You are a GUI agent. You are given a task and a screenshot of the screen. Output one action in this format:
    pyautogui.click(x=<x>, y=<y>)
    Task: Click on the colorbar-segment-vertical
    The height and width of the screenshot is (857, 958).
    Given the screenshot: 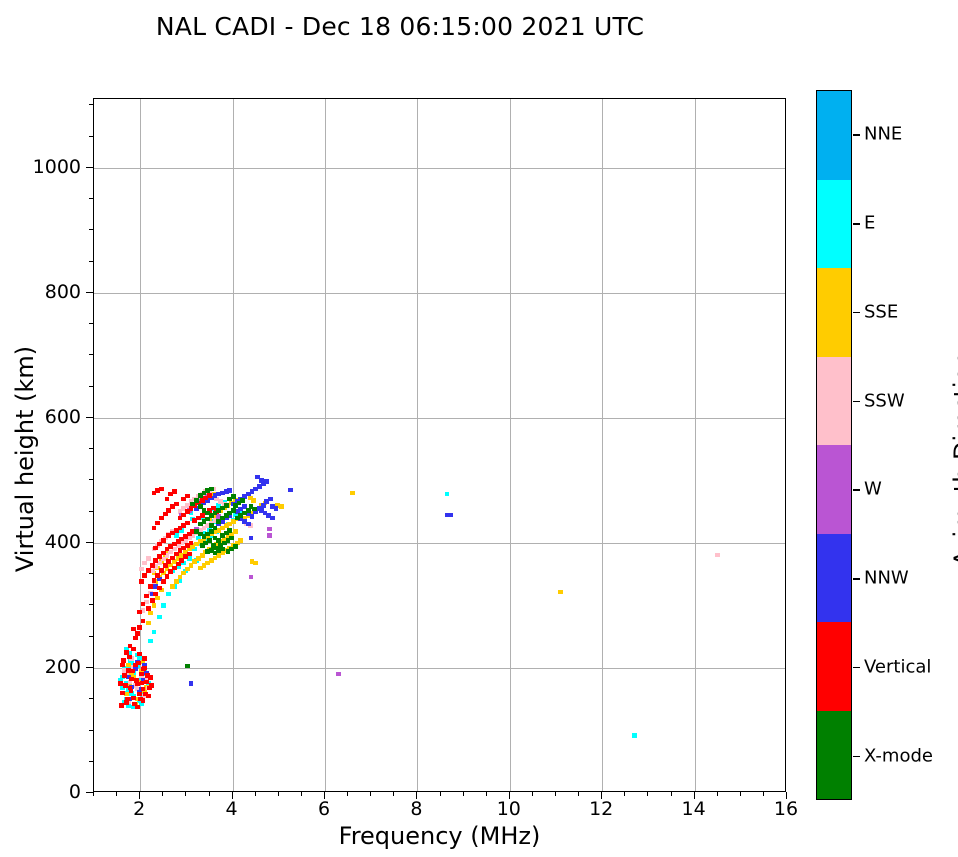 What is the action you would take?
    pyautogui.click(x=834, y=666)
    